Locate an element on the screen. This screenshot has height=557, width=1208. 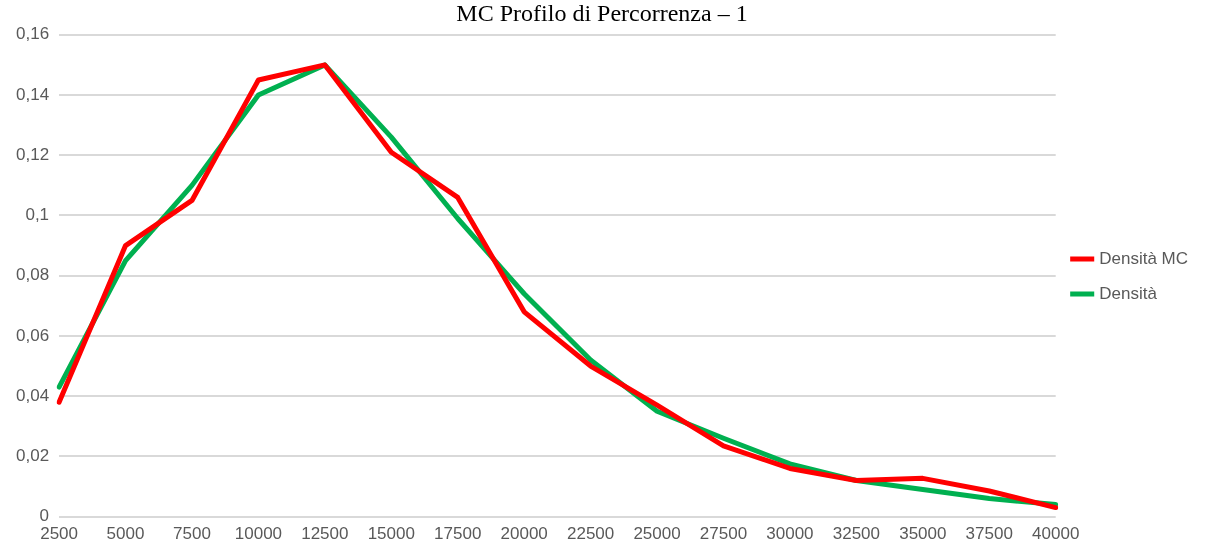
y-tick-label: 0,1 is located at coordinates (37, 215).